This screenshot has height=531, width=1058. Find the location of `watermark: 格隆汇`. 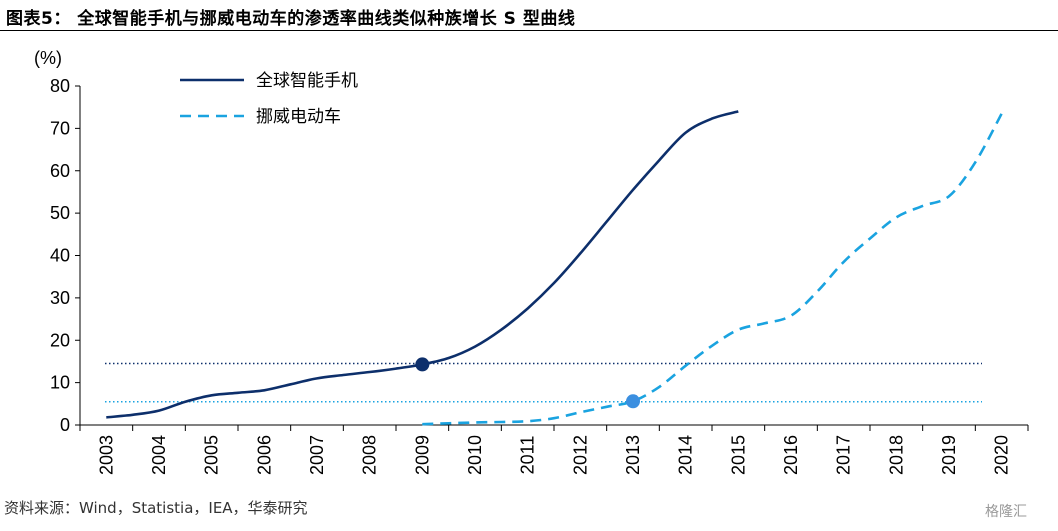

watermark: 格隆汇 is located at coordinates (1006, 512).